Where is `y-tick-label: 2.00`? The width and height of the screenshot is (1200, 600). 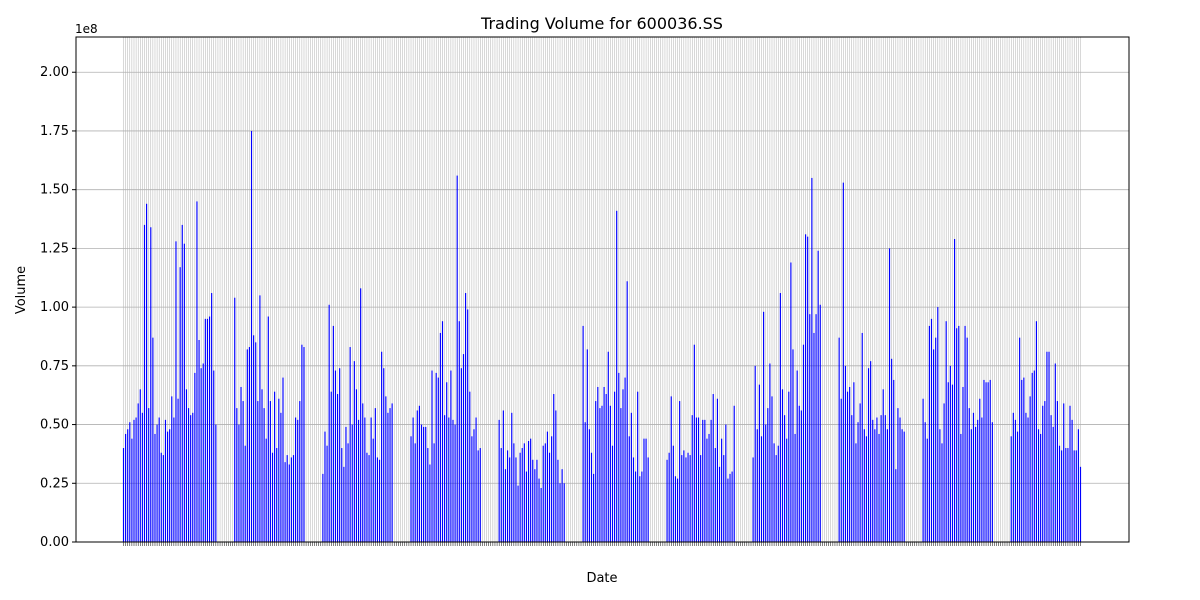
y-tick-label: 2.00 is located at coordinates (54, 72).